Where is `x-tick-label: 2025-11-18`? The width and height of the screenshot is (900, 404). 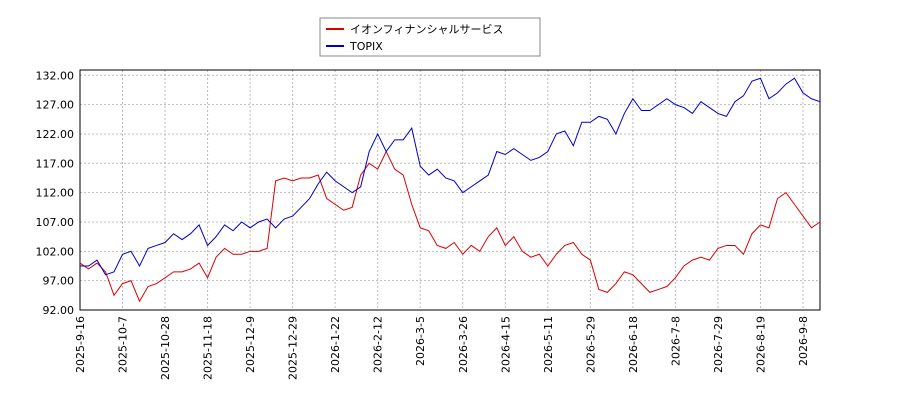
x-tick-label: 2025-11-18 is located at coordinates (208, 348).